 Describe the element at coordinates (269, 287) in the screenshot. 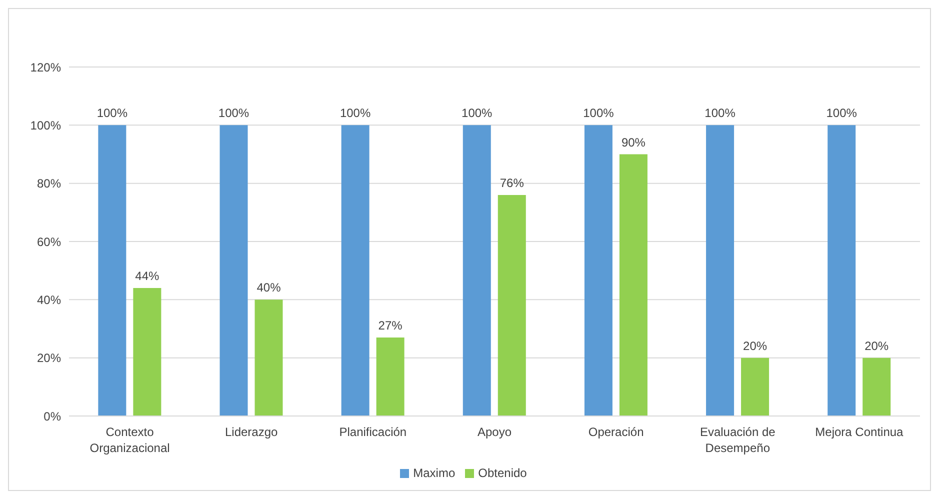

I see `data-label: 40%` at that location.